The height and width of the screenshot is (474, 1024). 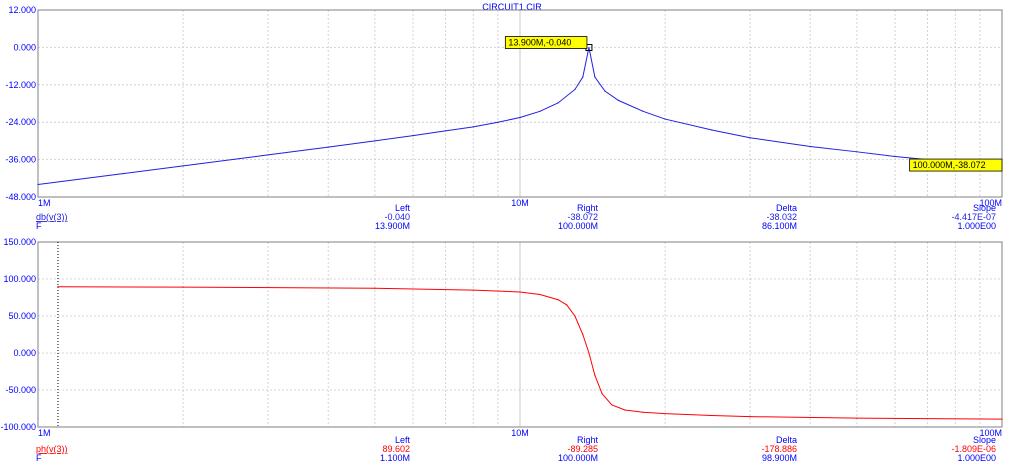 I want to click on readout-value: -178.886, so click(x=779, y=449).